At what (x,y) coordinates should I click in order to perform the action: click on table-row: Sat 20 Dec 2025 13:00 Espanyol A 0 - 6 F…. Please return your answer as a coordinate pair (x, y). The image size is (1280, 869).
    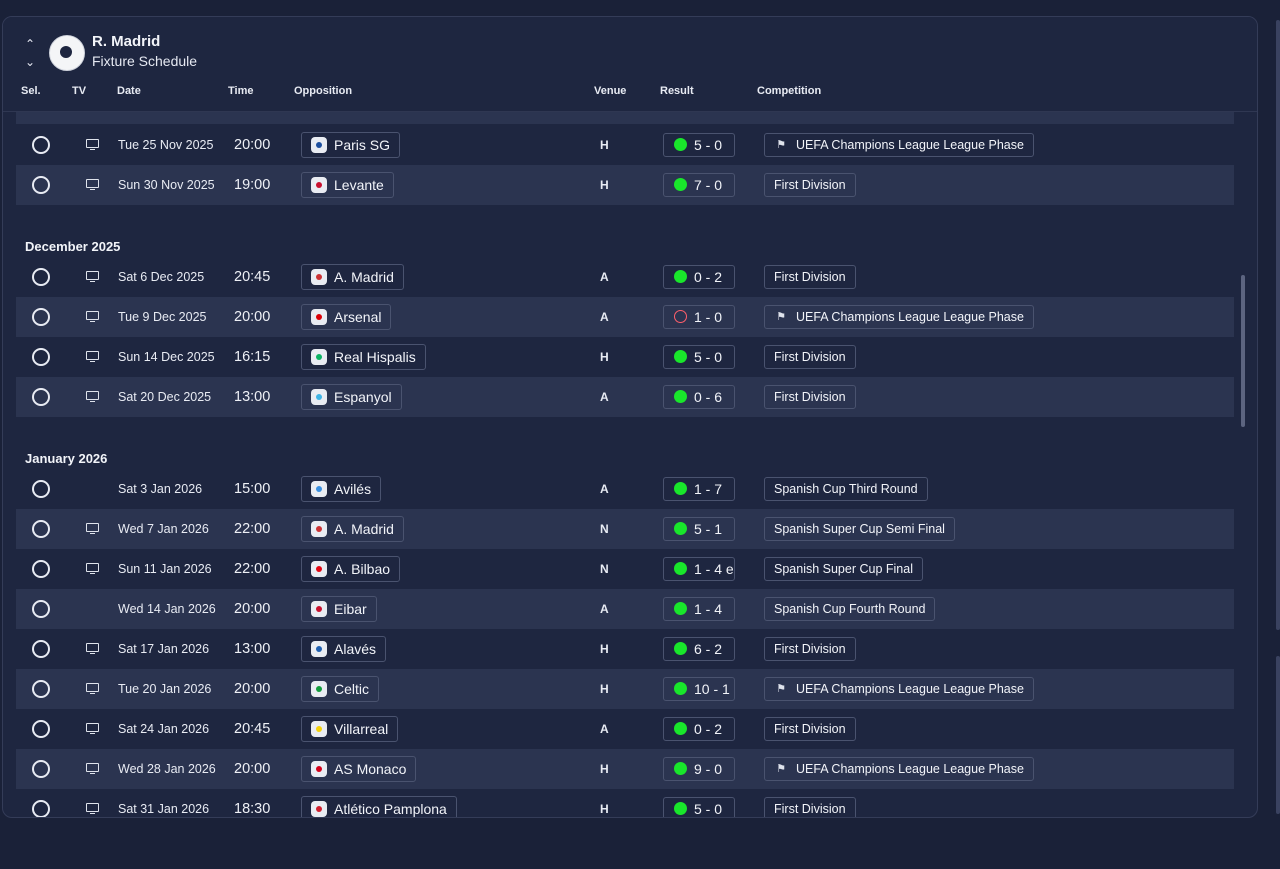
    Looking at the image, I should click on (625, 397).